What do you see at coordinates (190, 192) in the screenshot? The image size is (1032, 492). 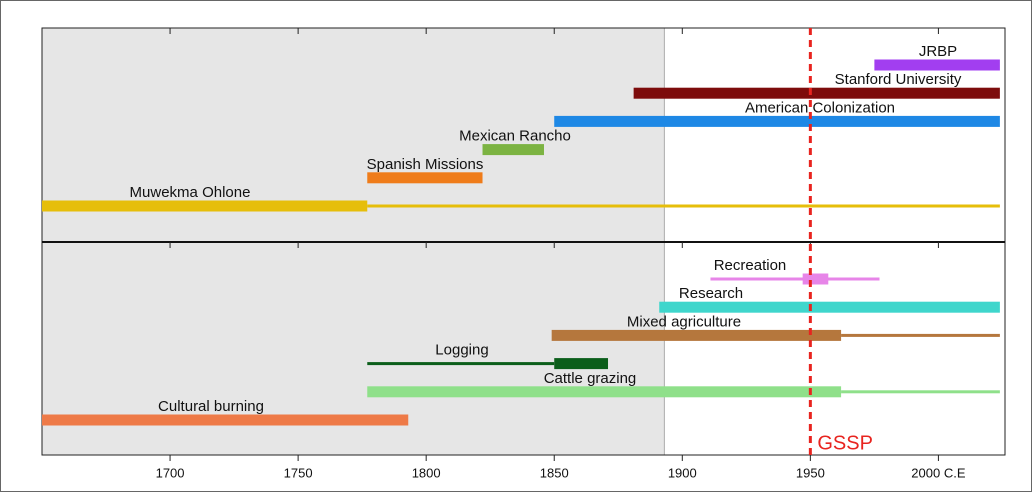 I see `bar-label: Muwekma Ohlone` at bounding box center [190, 192].